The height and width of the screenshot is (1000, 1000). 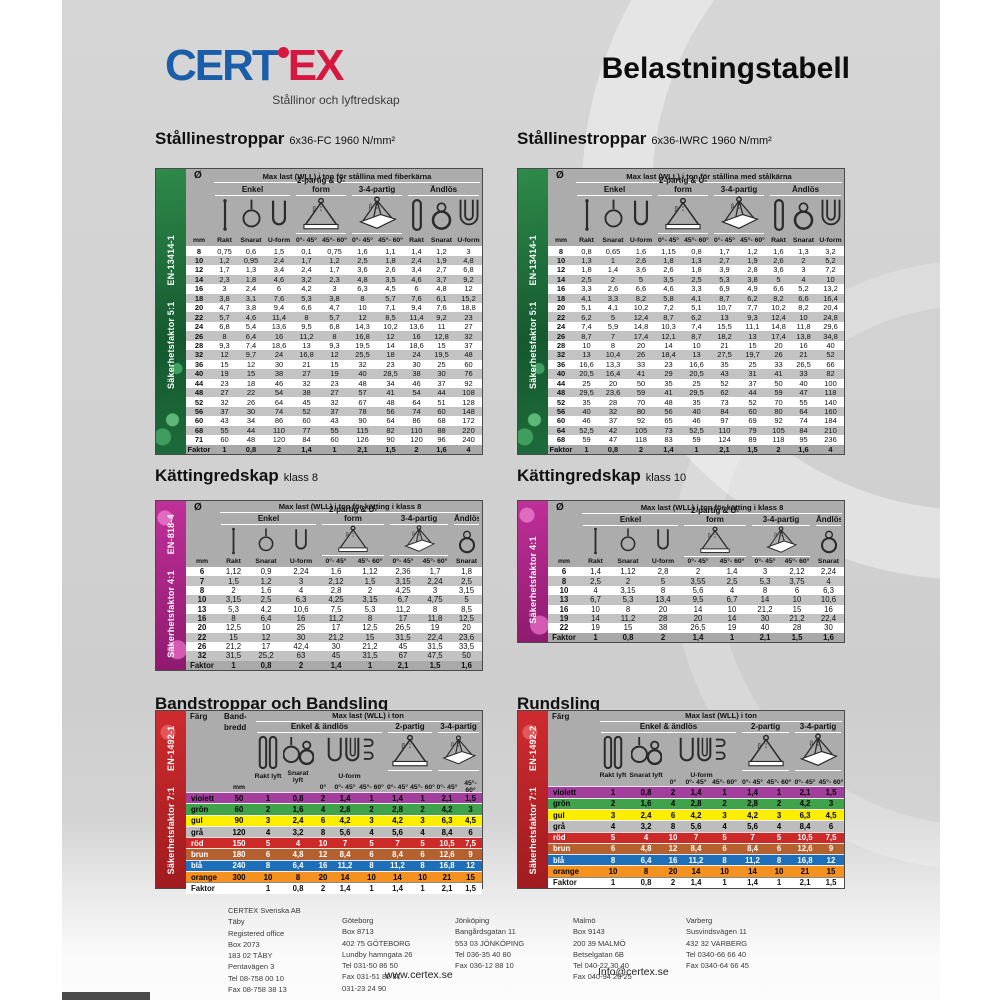 What do you see at coordinates (202, 665) in the screenshot?
I see `table-cell: Faktor` at bounding box center [202, 665].